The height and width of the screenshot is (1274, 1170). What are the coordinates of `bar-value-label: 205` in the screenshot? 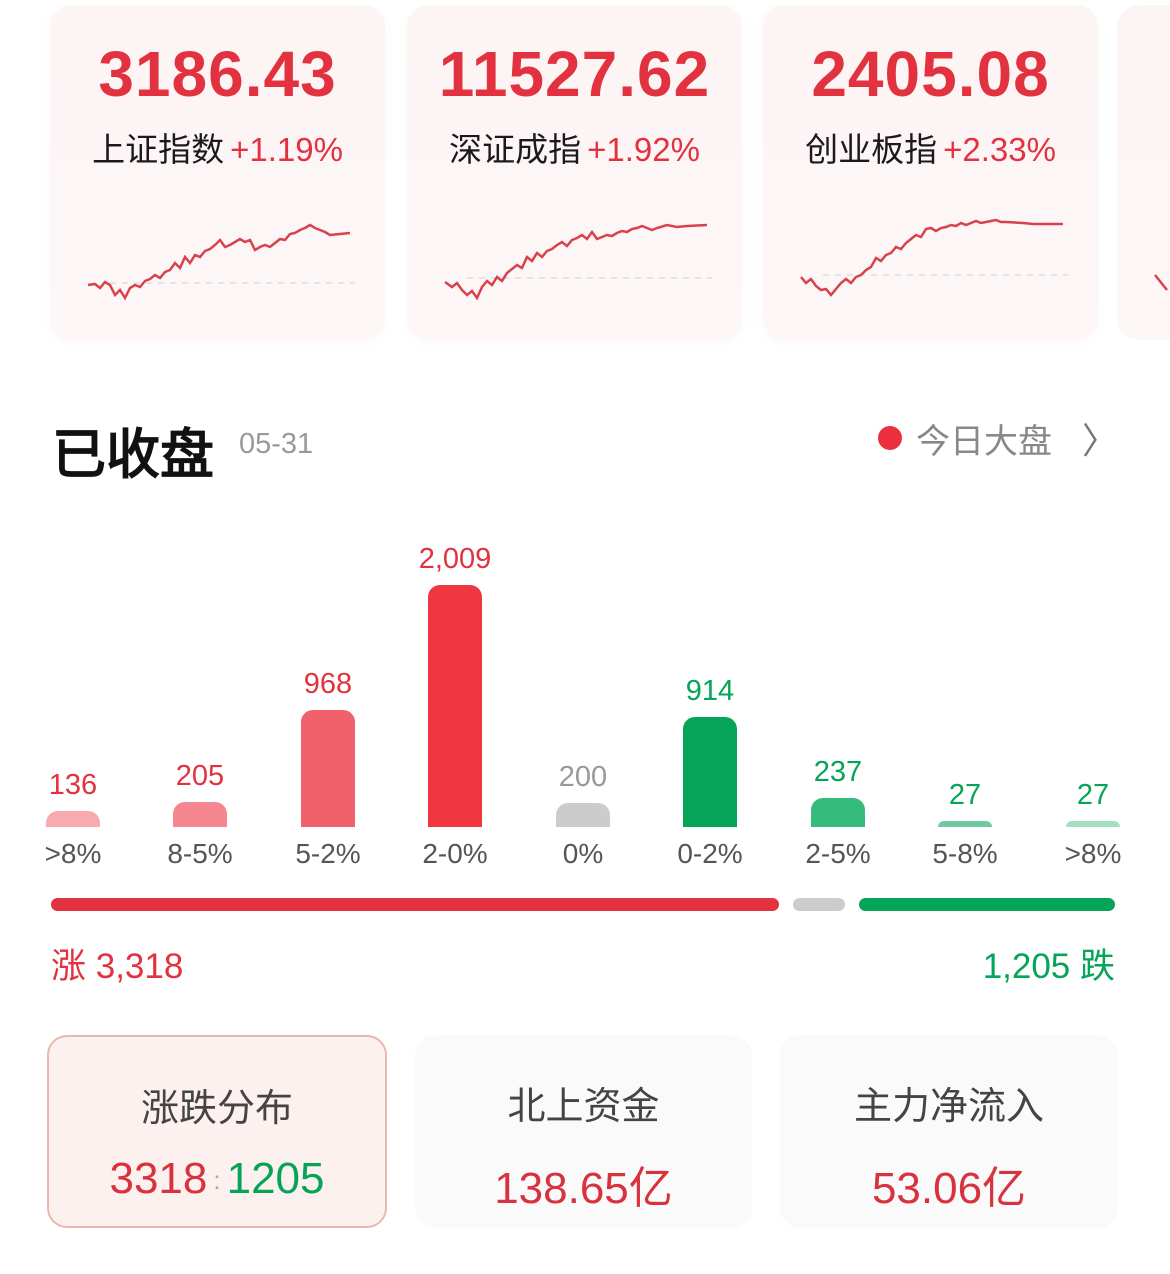 It's located at (200, 776).